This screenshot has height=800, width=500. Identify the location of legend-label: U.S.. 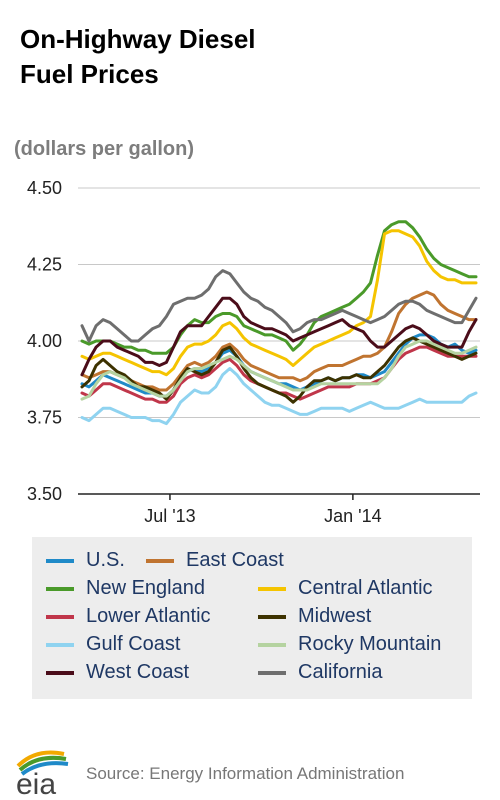
(105, 560).